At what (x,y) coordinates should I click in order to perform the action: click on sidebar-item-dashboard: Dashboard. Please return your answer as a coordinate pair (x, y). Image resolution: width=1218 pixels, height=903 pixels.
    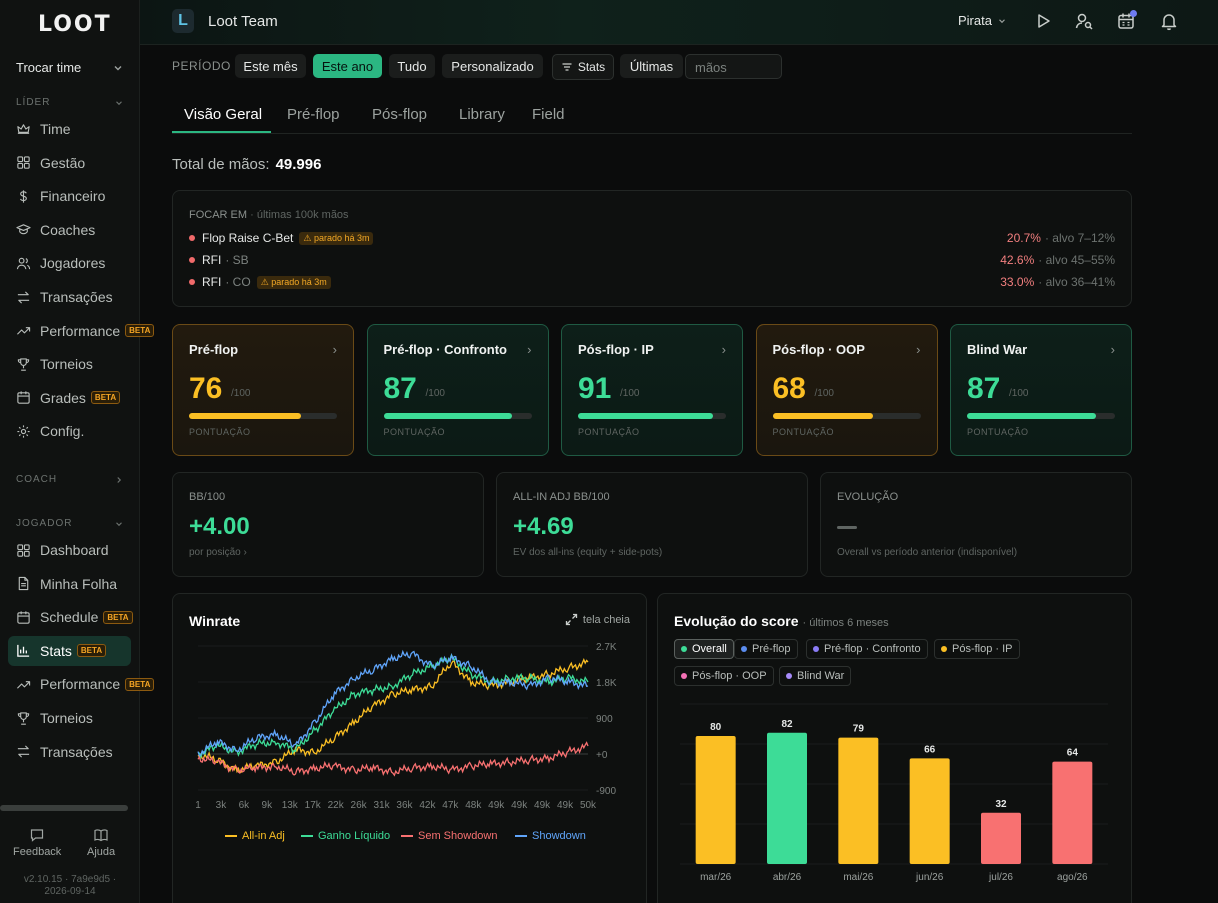
    Looking at the image, I should click on (62, 550).